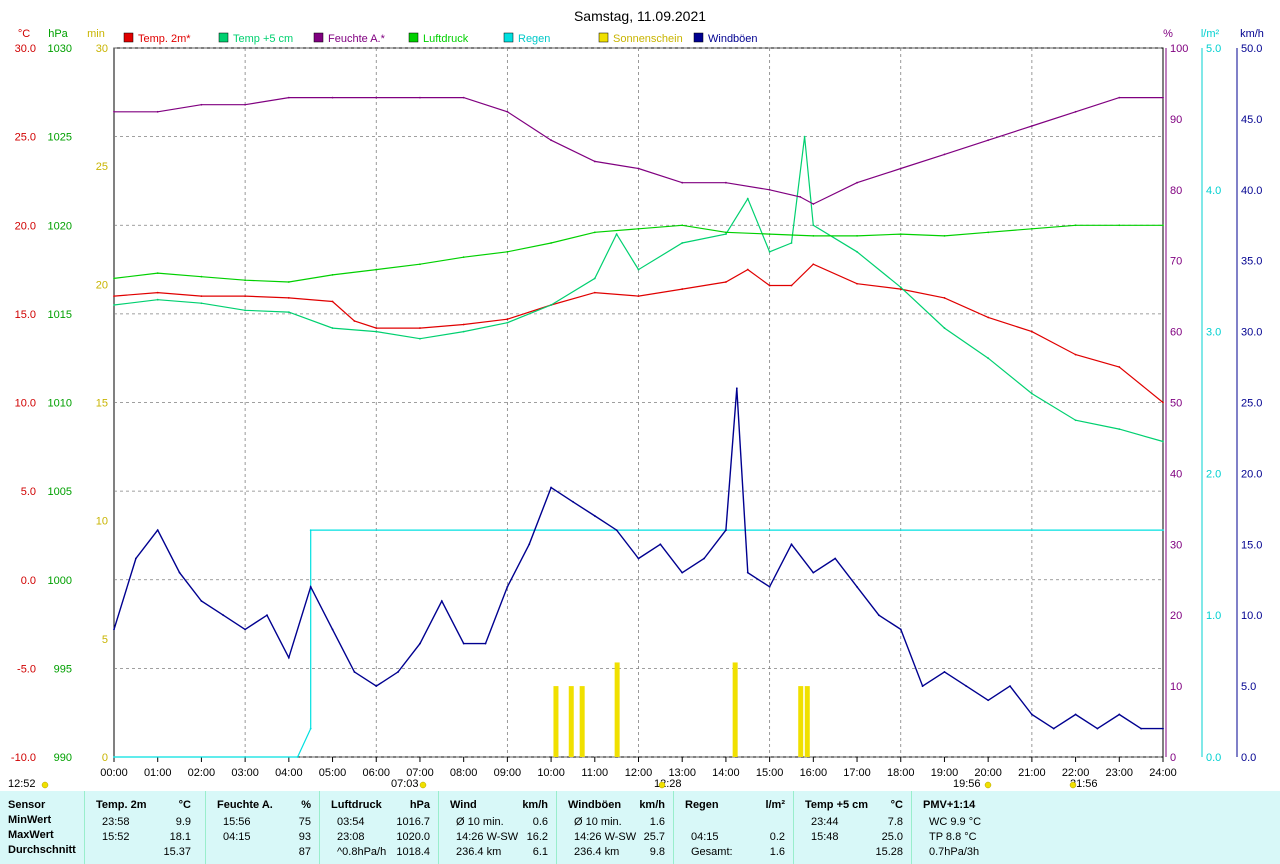 This screenshot has height=864, width=1280. What do you see at coordinates (901, 773) in the screenshot?
I see `x-tick-label: 18:00` at bounding box center [901, 773].